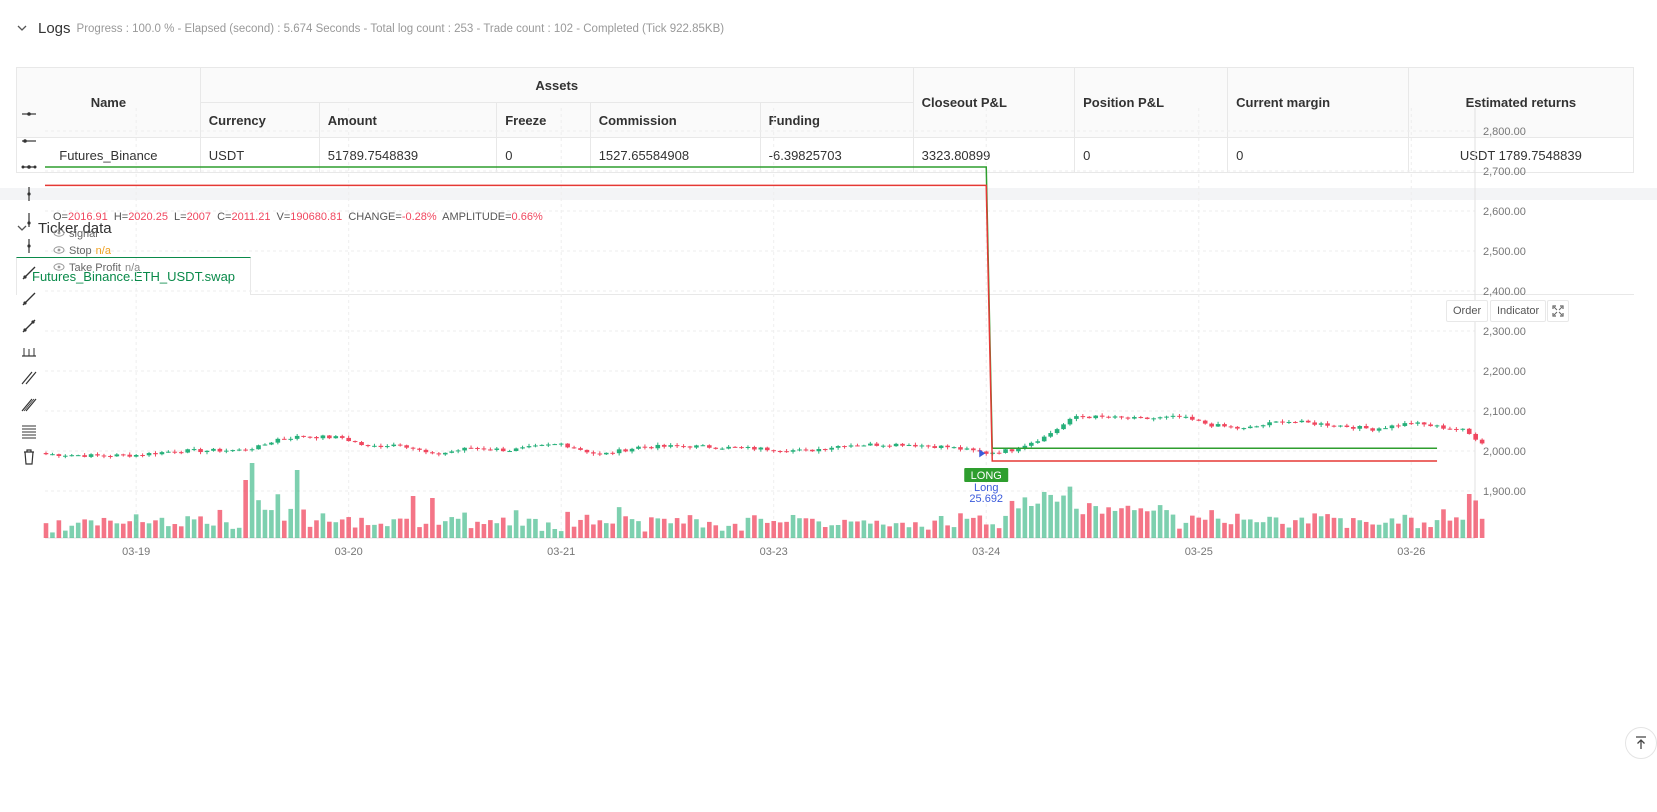 The image size is (1657, 812). What do you see at coordinates (29, 220) in the screenshot?
I see `vertical-ray-icon` at bounding box center [29, 220].